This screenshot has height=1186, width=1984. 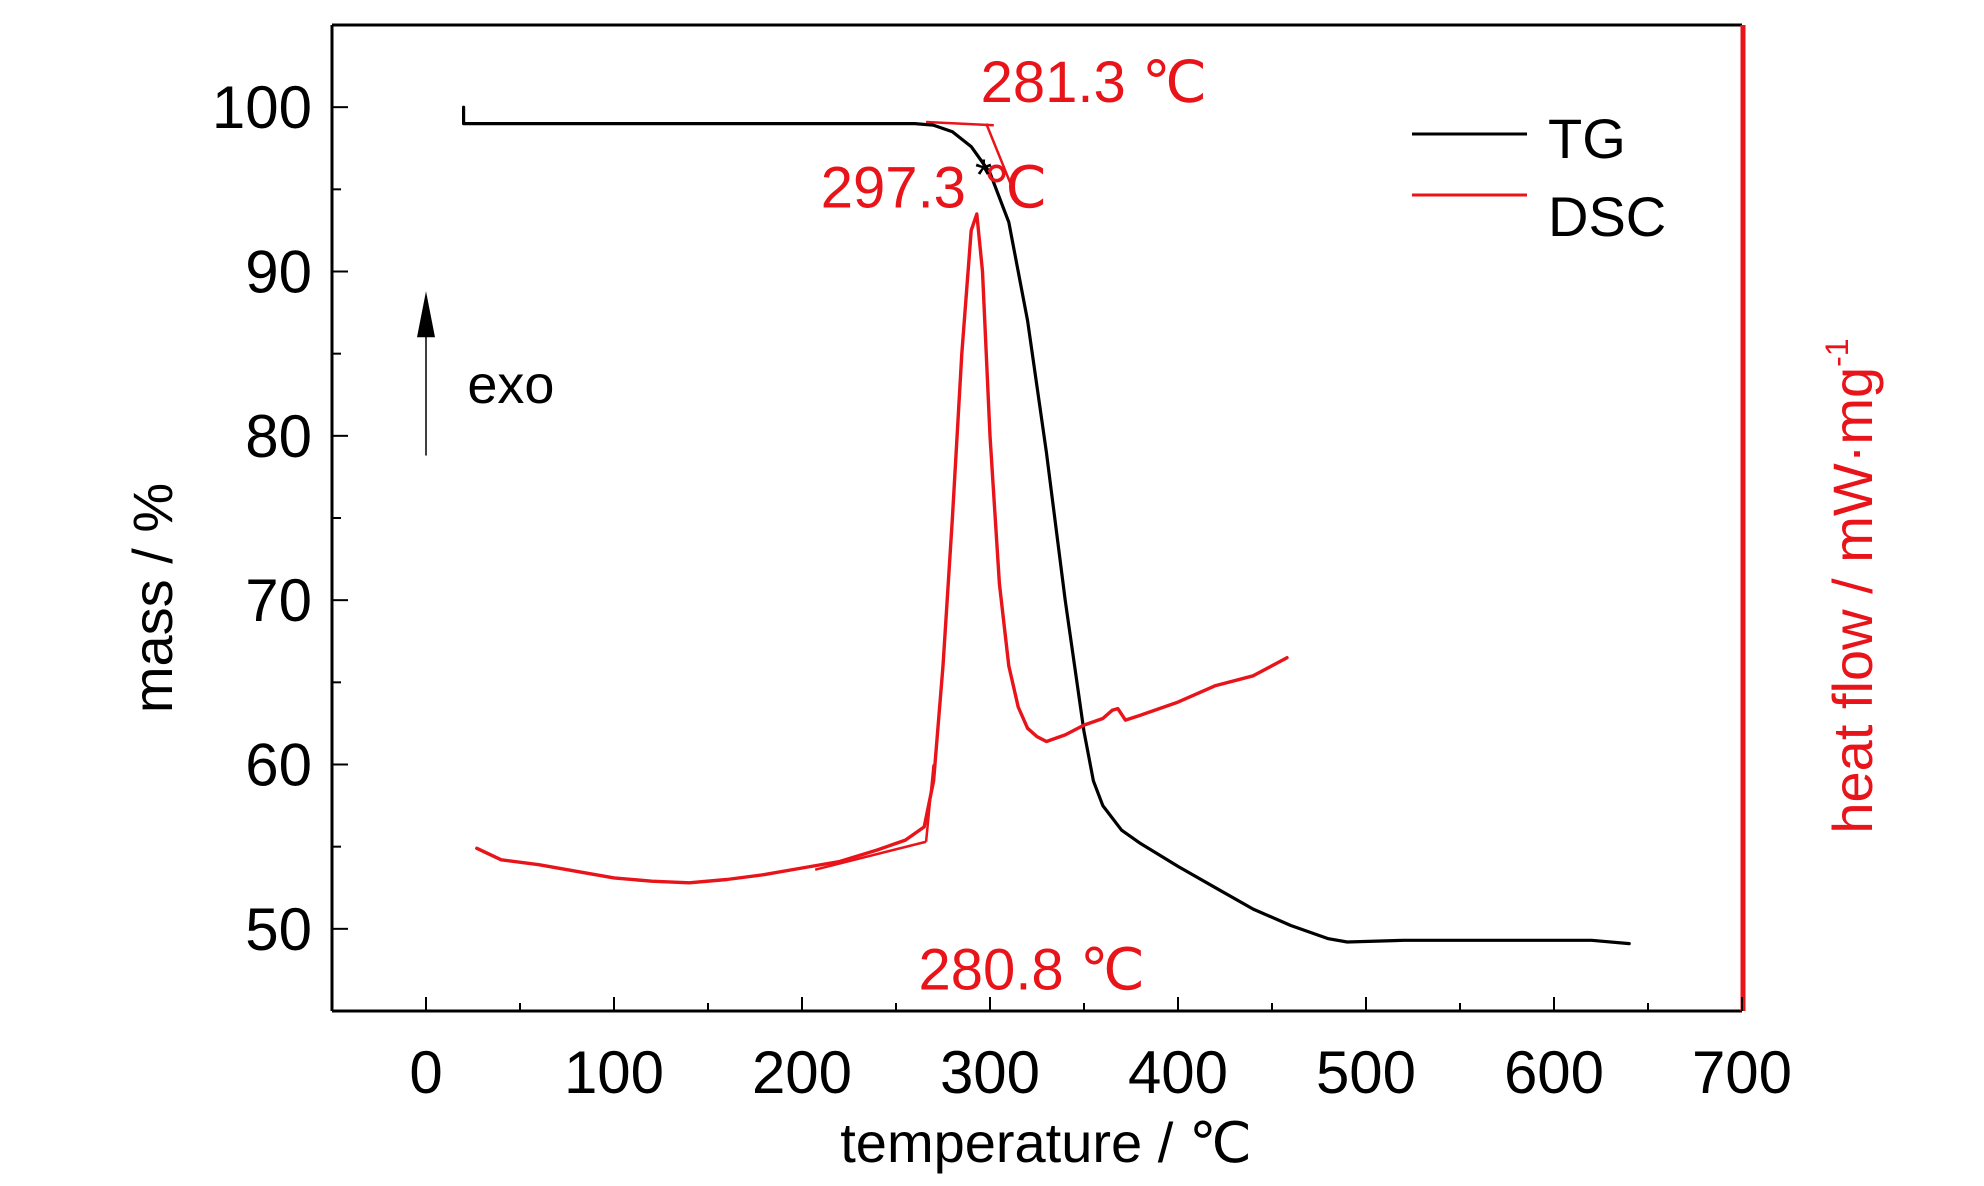 I want to click on legend-label-dsc: DSC, so click(x=1607, y=216).